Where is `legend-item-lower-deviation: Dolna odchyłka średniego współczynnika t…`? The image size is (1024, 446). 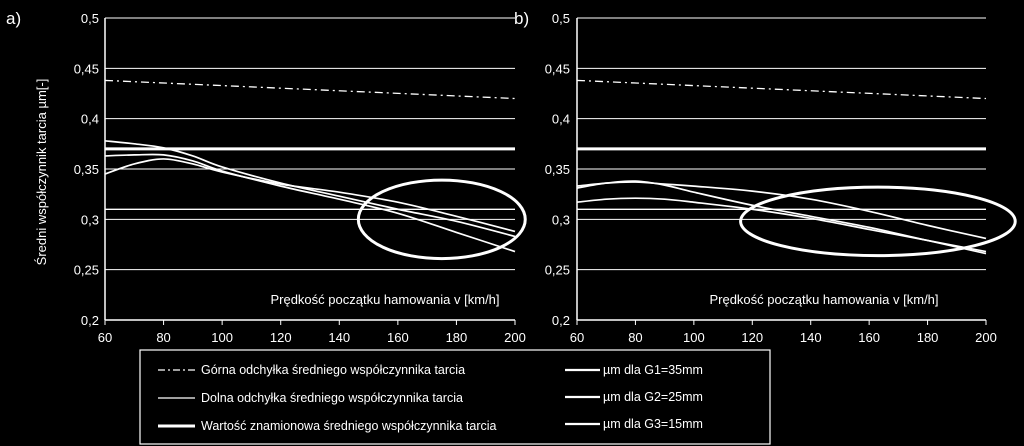 legend-item-lower-deviation: Dolna odchyłka średniego współczynnika t… is located at coordinates (332, 398).